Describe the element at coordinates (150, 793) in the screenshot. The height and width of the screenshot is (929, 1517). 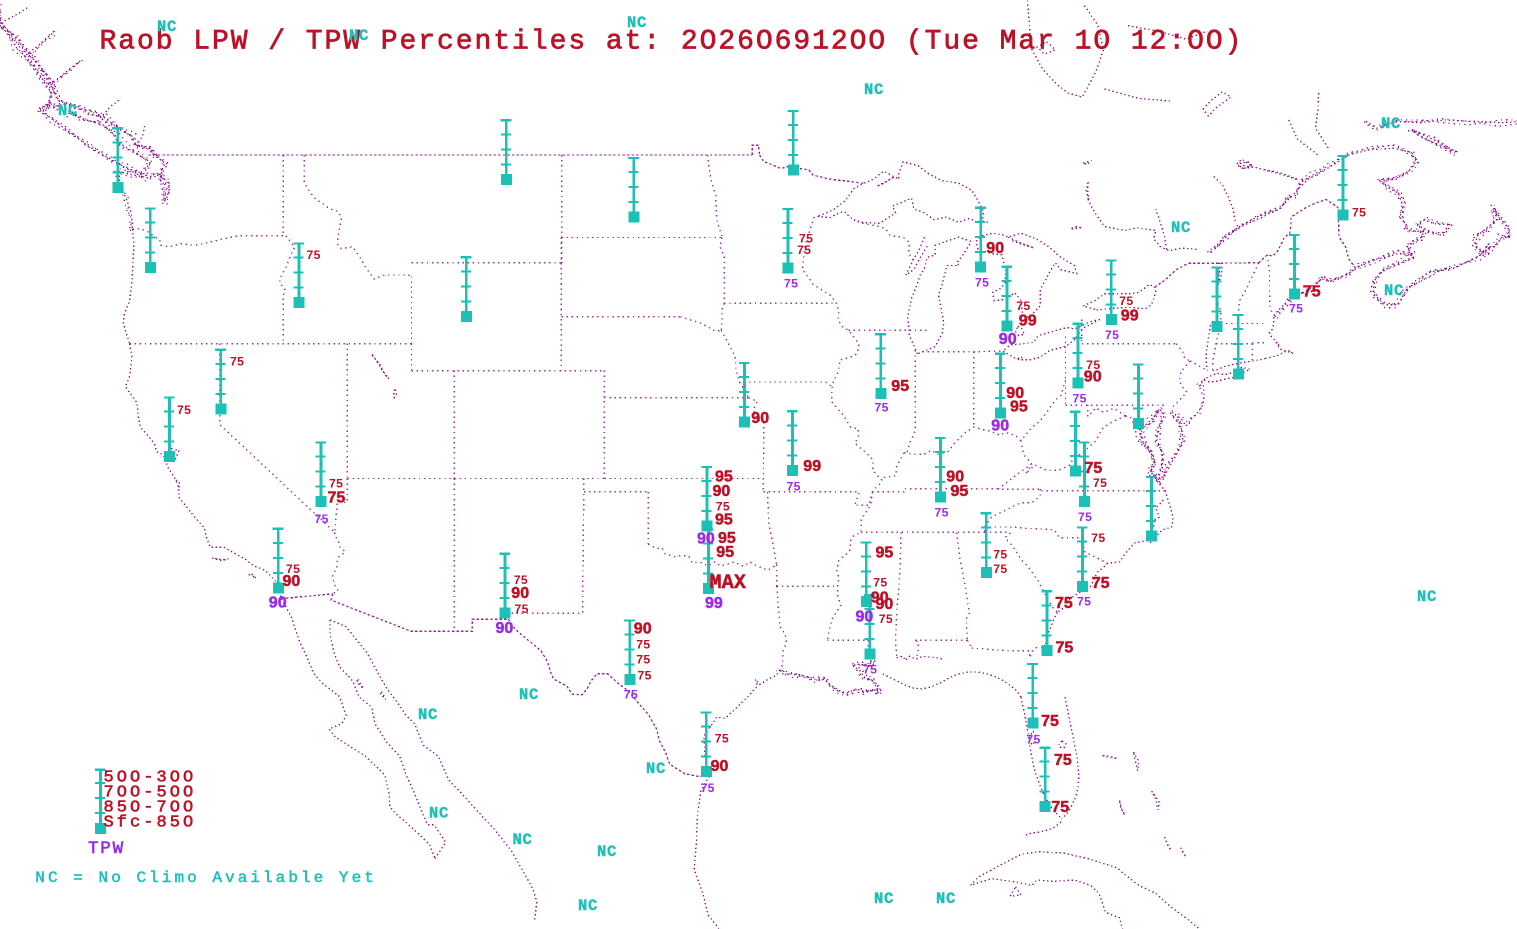
I see `svg-text: 7OO-5OO` at that location.